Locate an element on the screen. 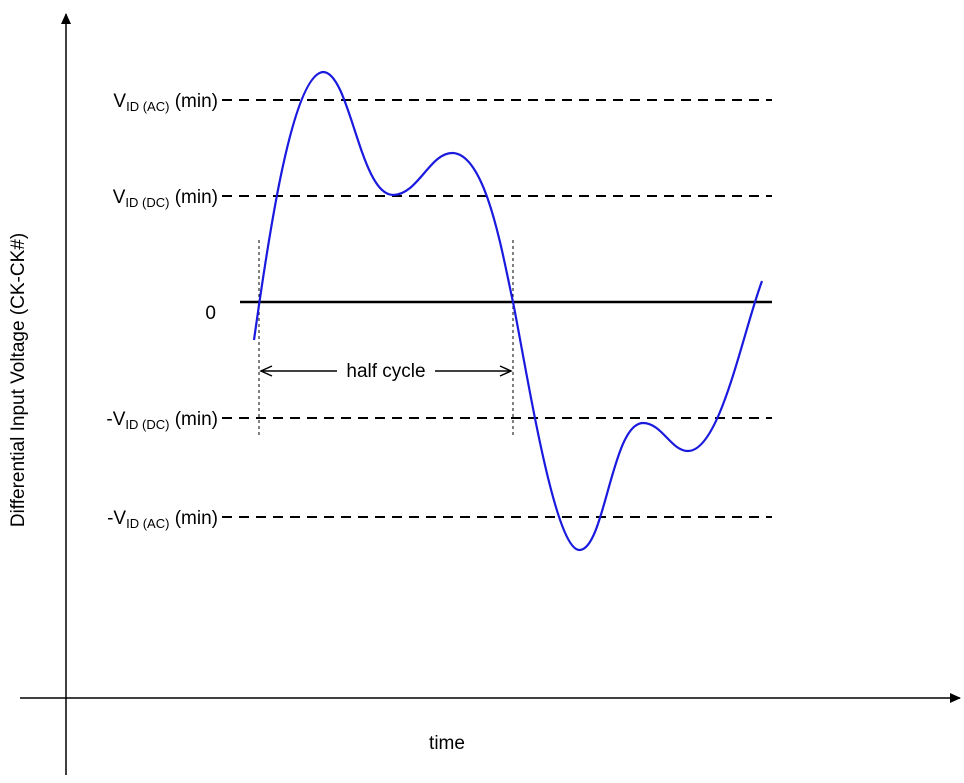  x-axis-label: time is located at coordinates (447, 743).